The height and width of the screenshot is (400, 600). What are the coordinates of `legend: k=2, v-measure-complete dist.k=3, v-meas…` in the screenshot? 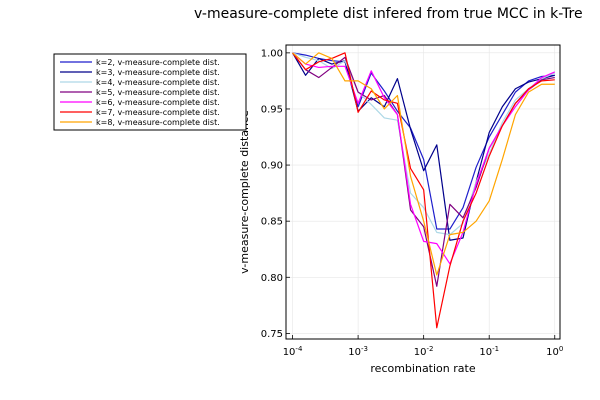 It's located at (150, 92).